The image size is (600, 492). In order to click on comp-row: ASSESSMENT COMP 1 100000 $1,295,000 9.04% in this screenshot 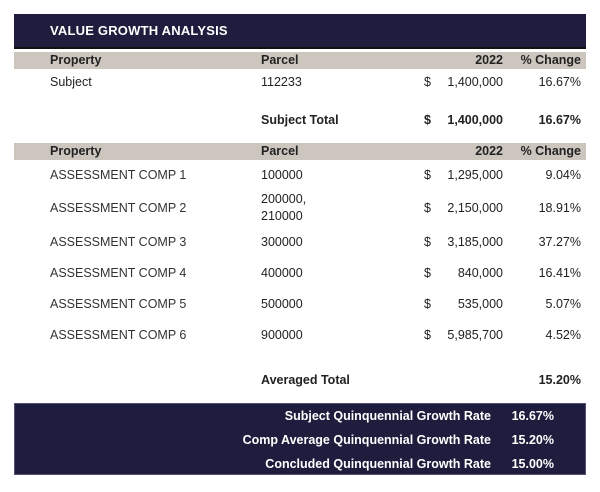, I will do `click(300, 175)`.